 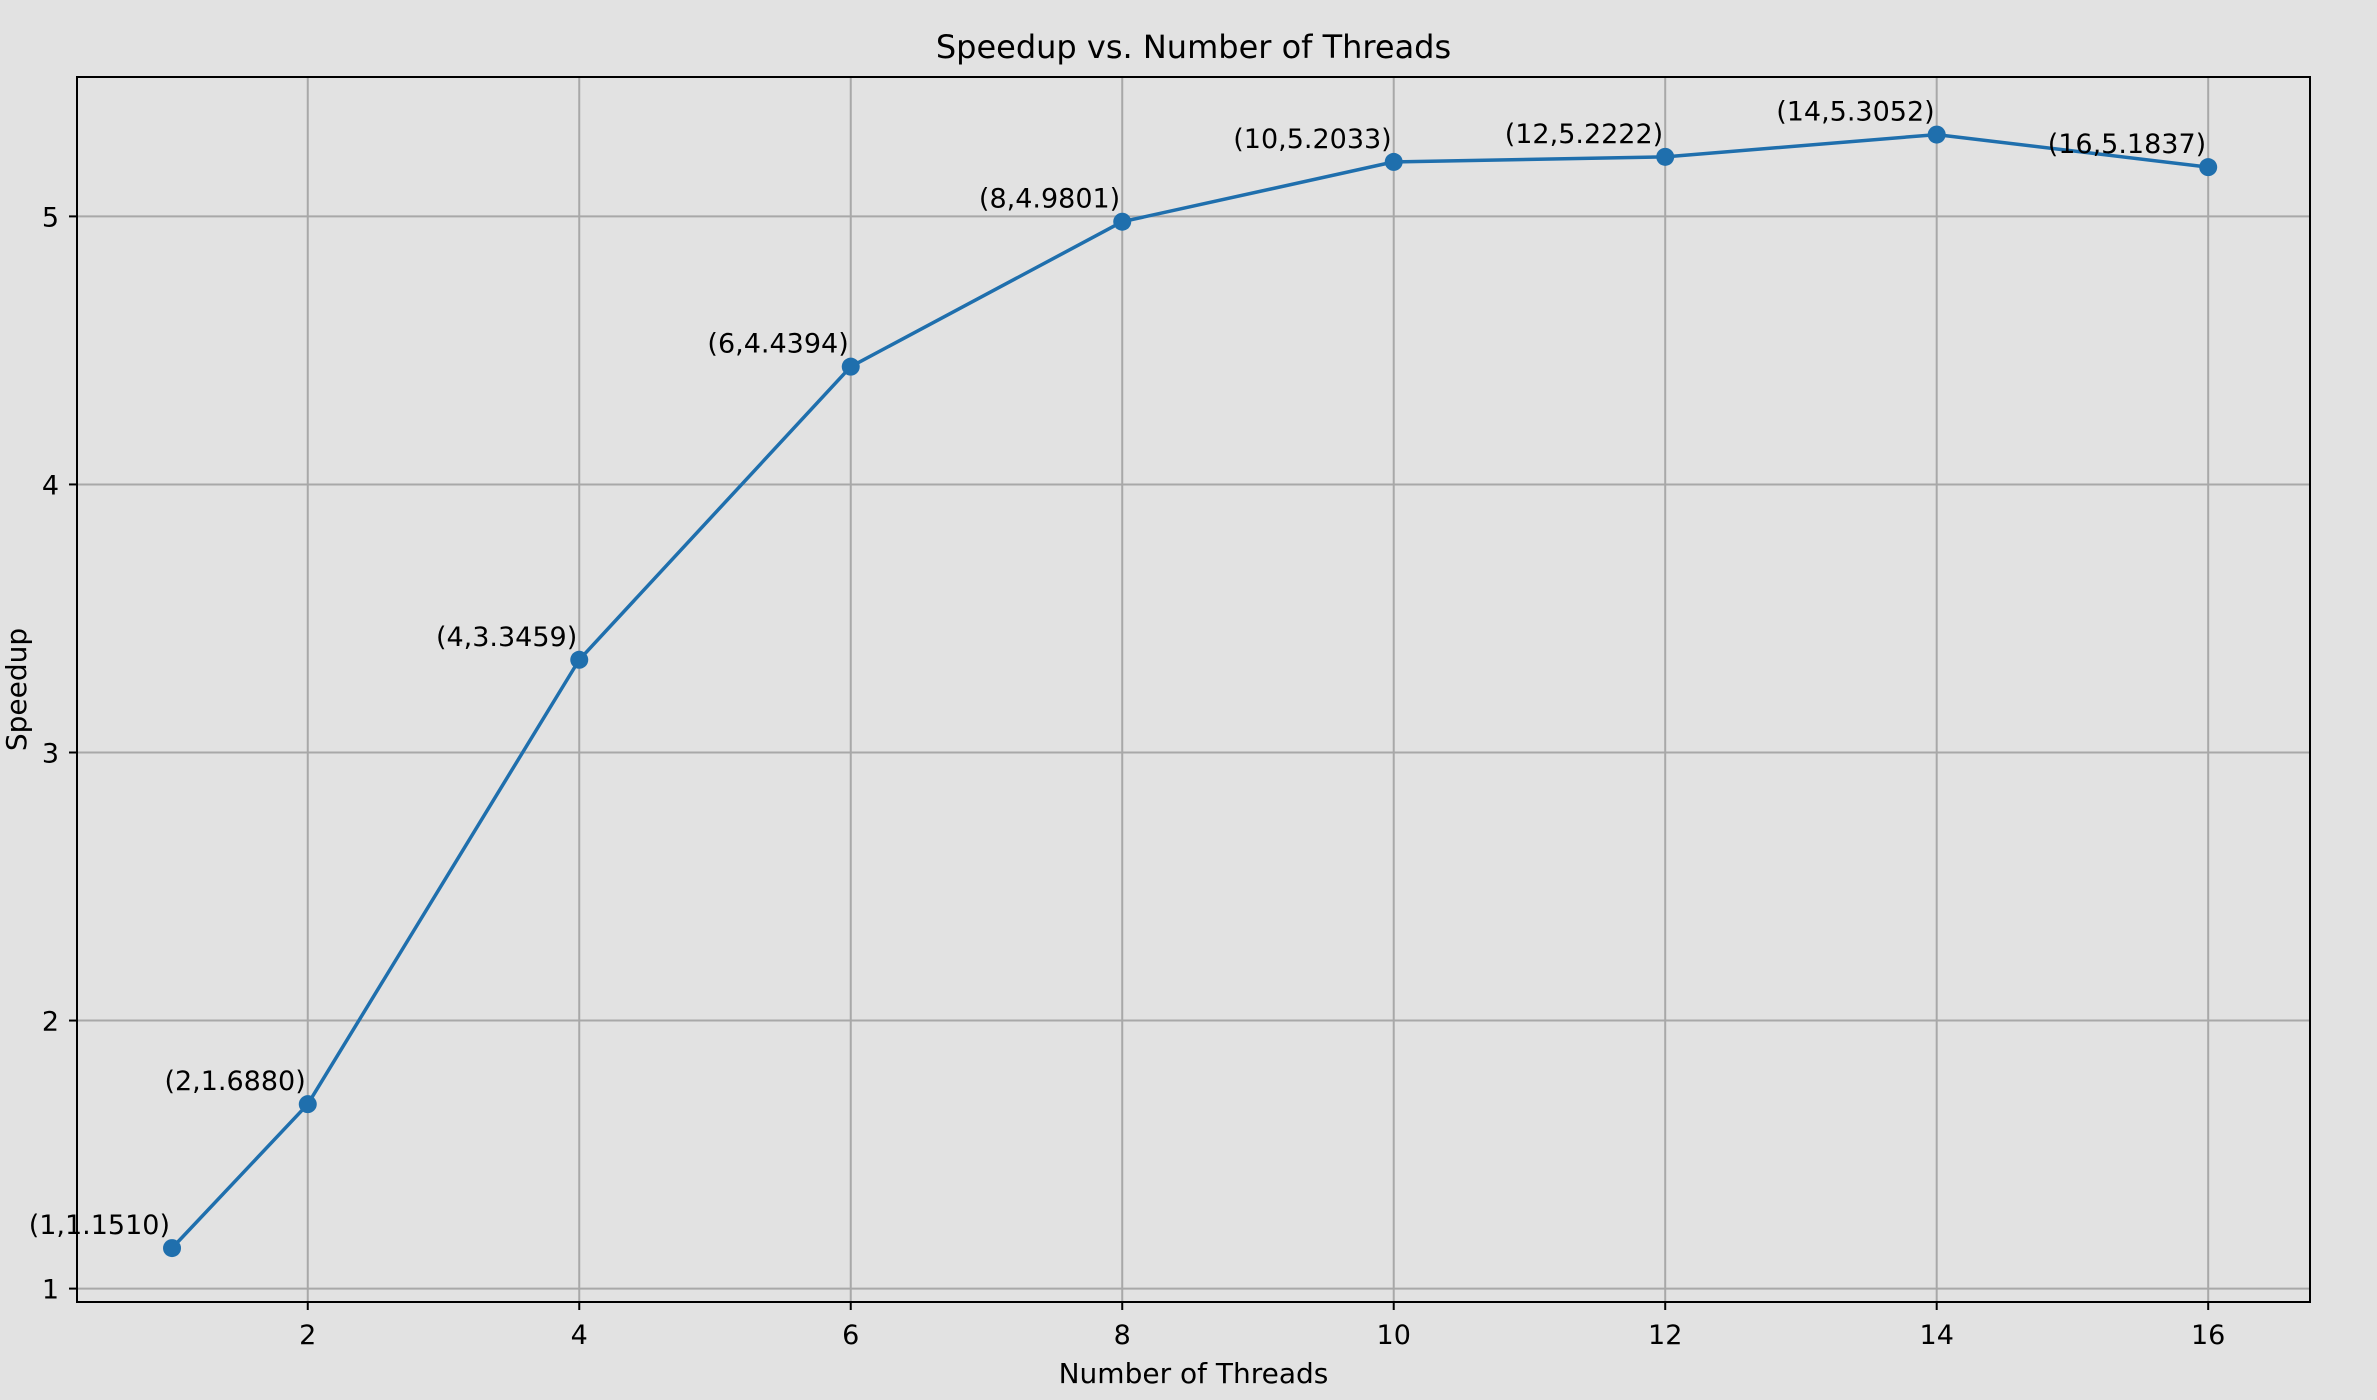 What do you see at coordinates (1122, 1335) in the screenshot?
I see `x-tick-label: 8` at bounding box center [1122, 1335].